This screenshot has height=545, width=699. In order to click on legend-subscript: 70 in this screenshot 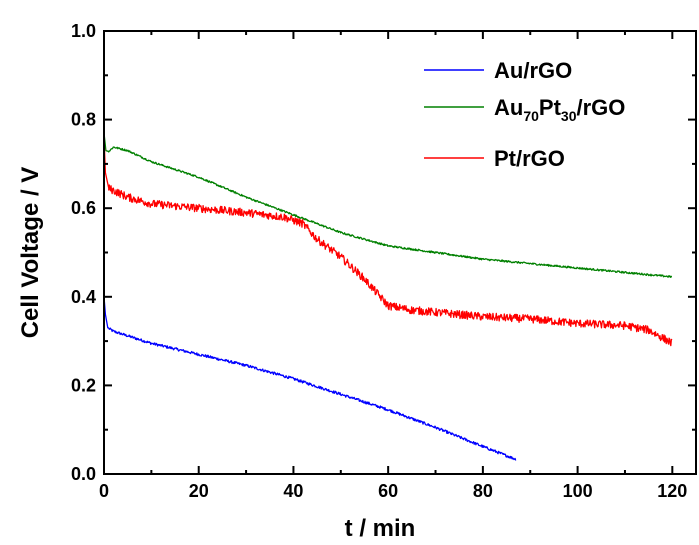, I will do `click(531, 116)`.